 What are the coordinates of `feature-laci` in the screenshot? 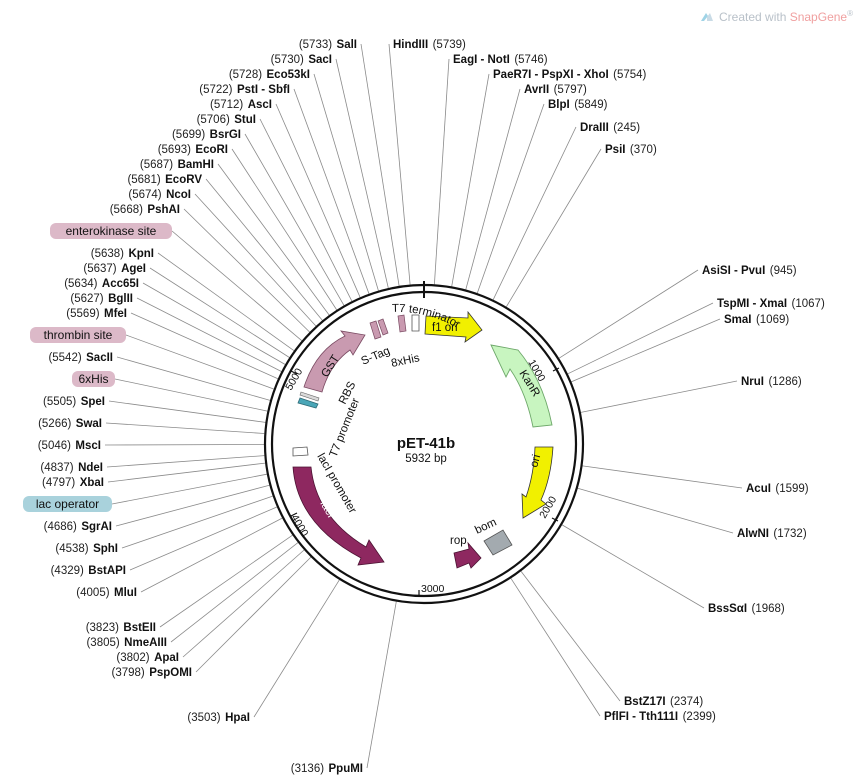 It's located at (338, 516).